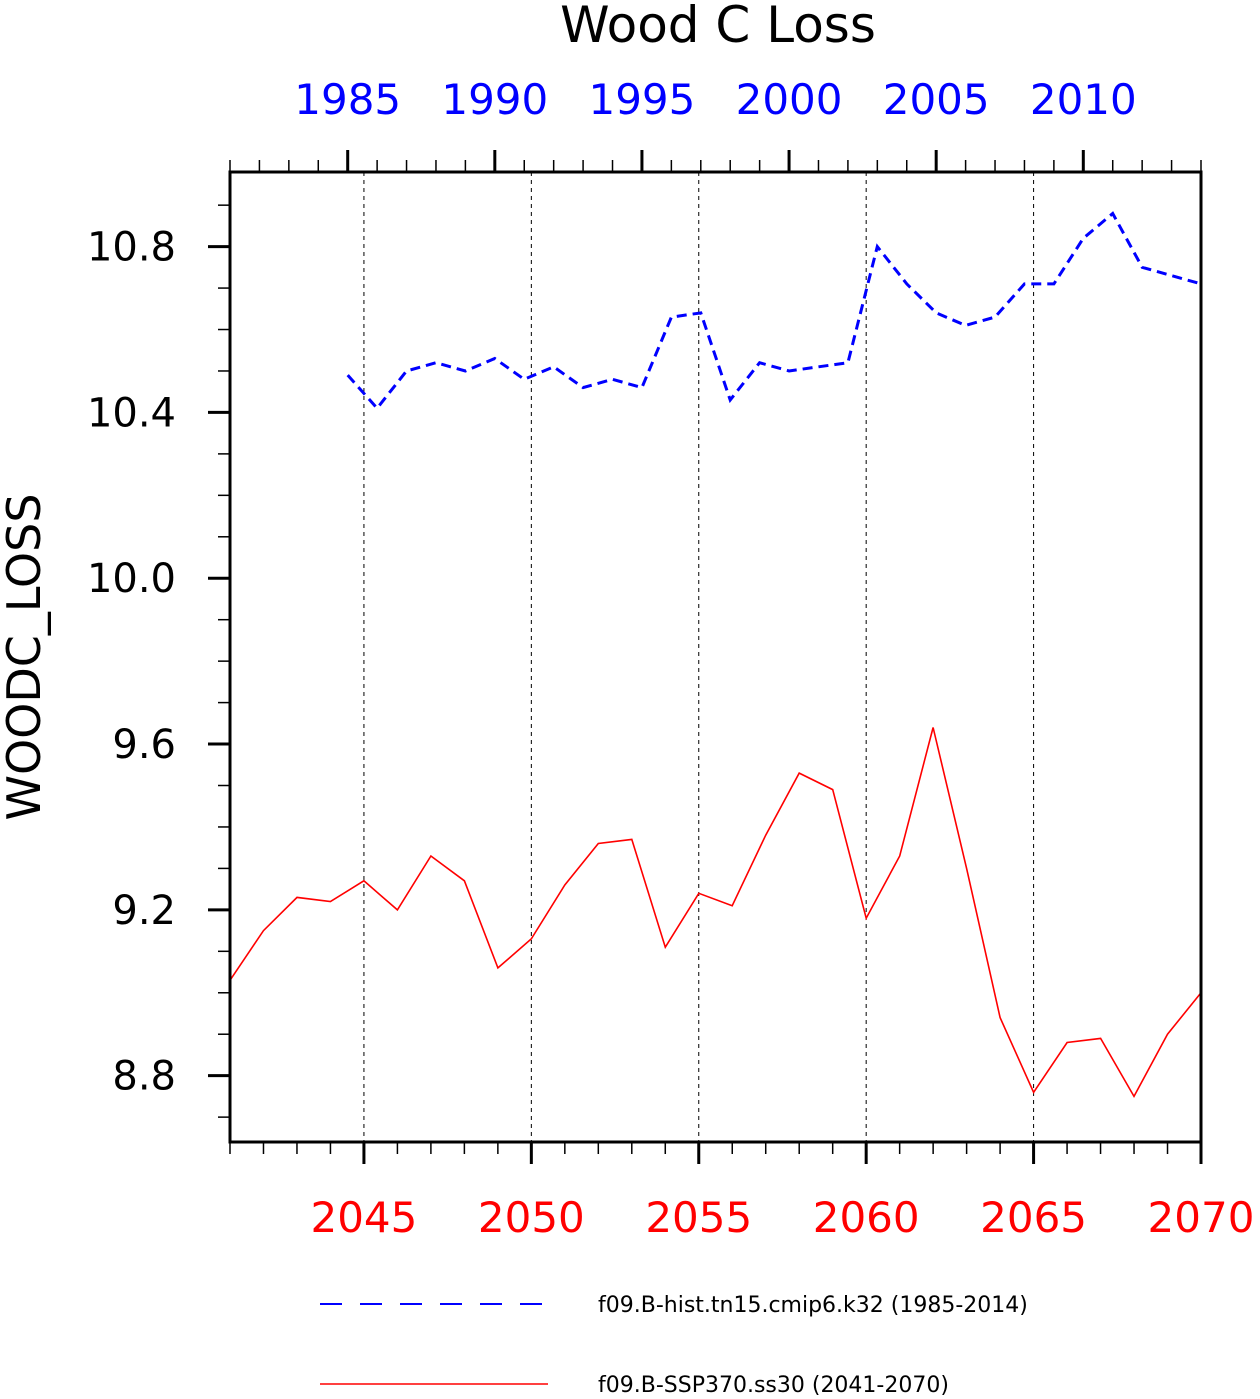  What do you see at coordinates (494, 99) in the screenshot?
I see `top-tick-label: 1990` at bounding box center [494, 99].